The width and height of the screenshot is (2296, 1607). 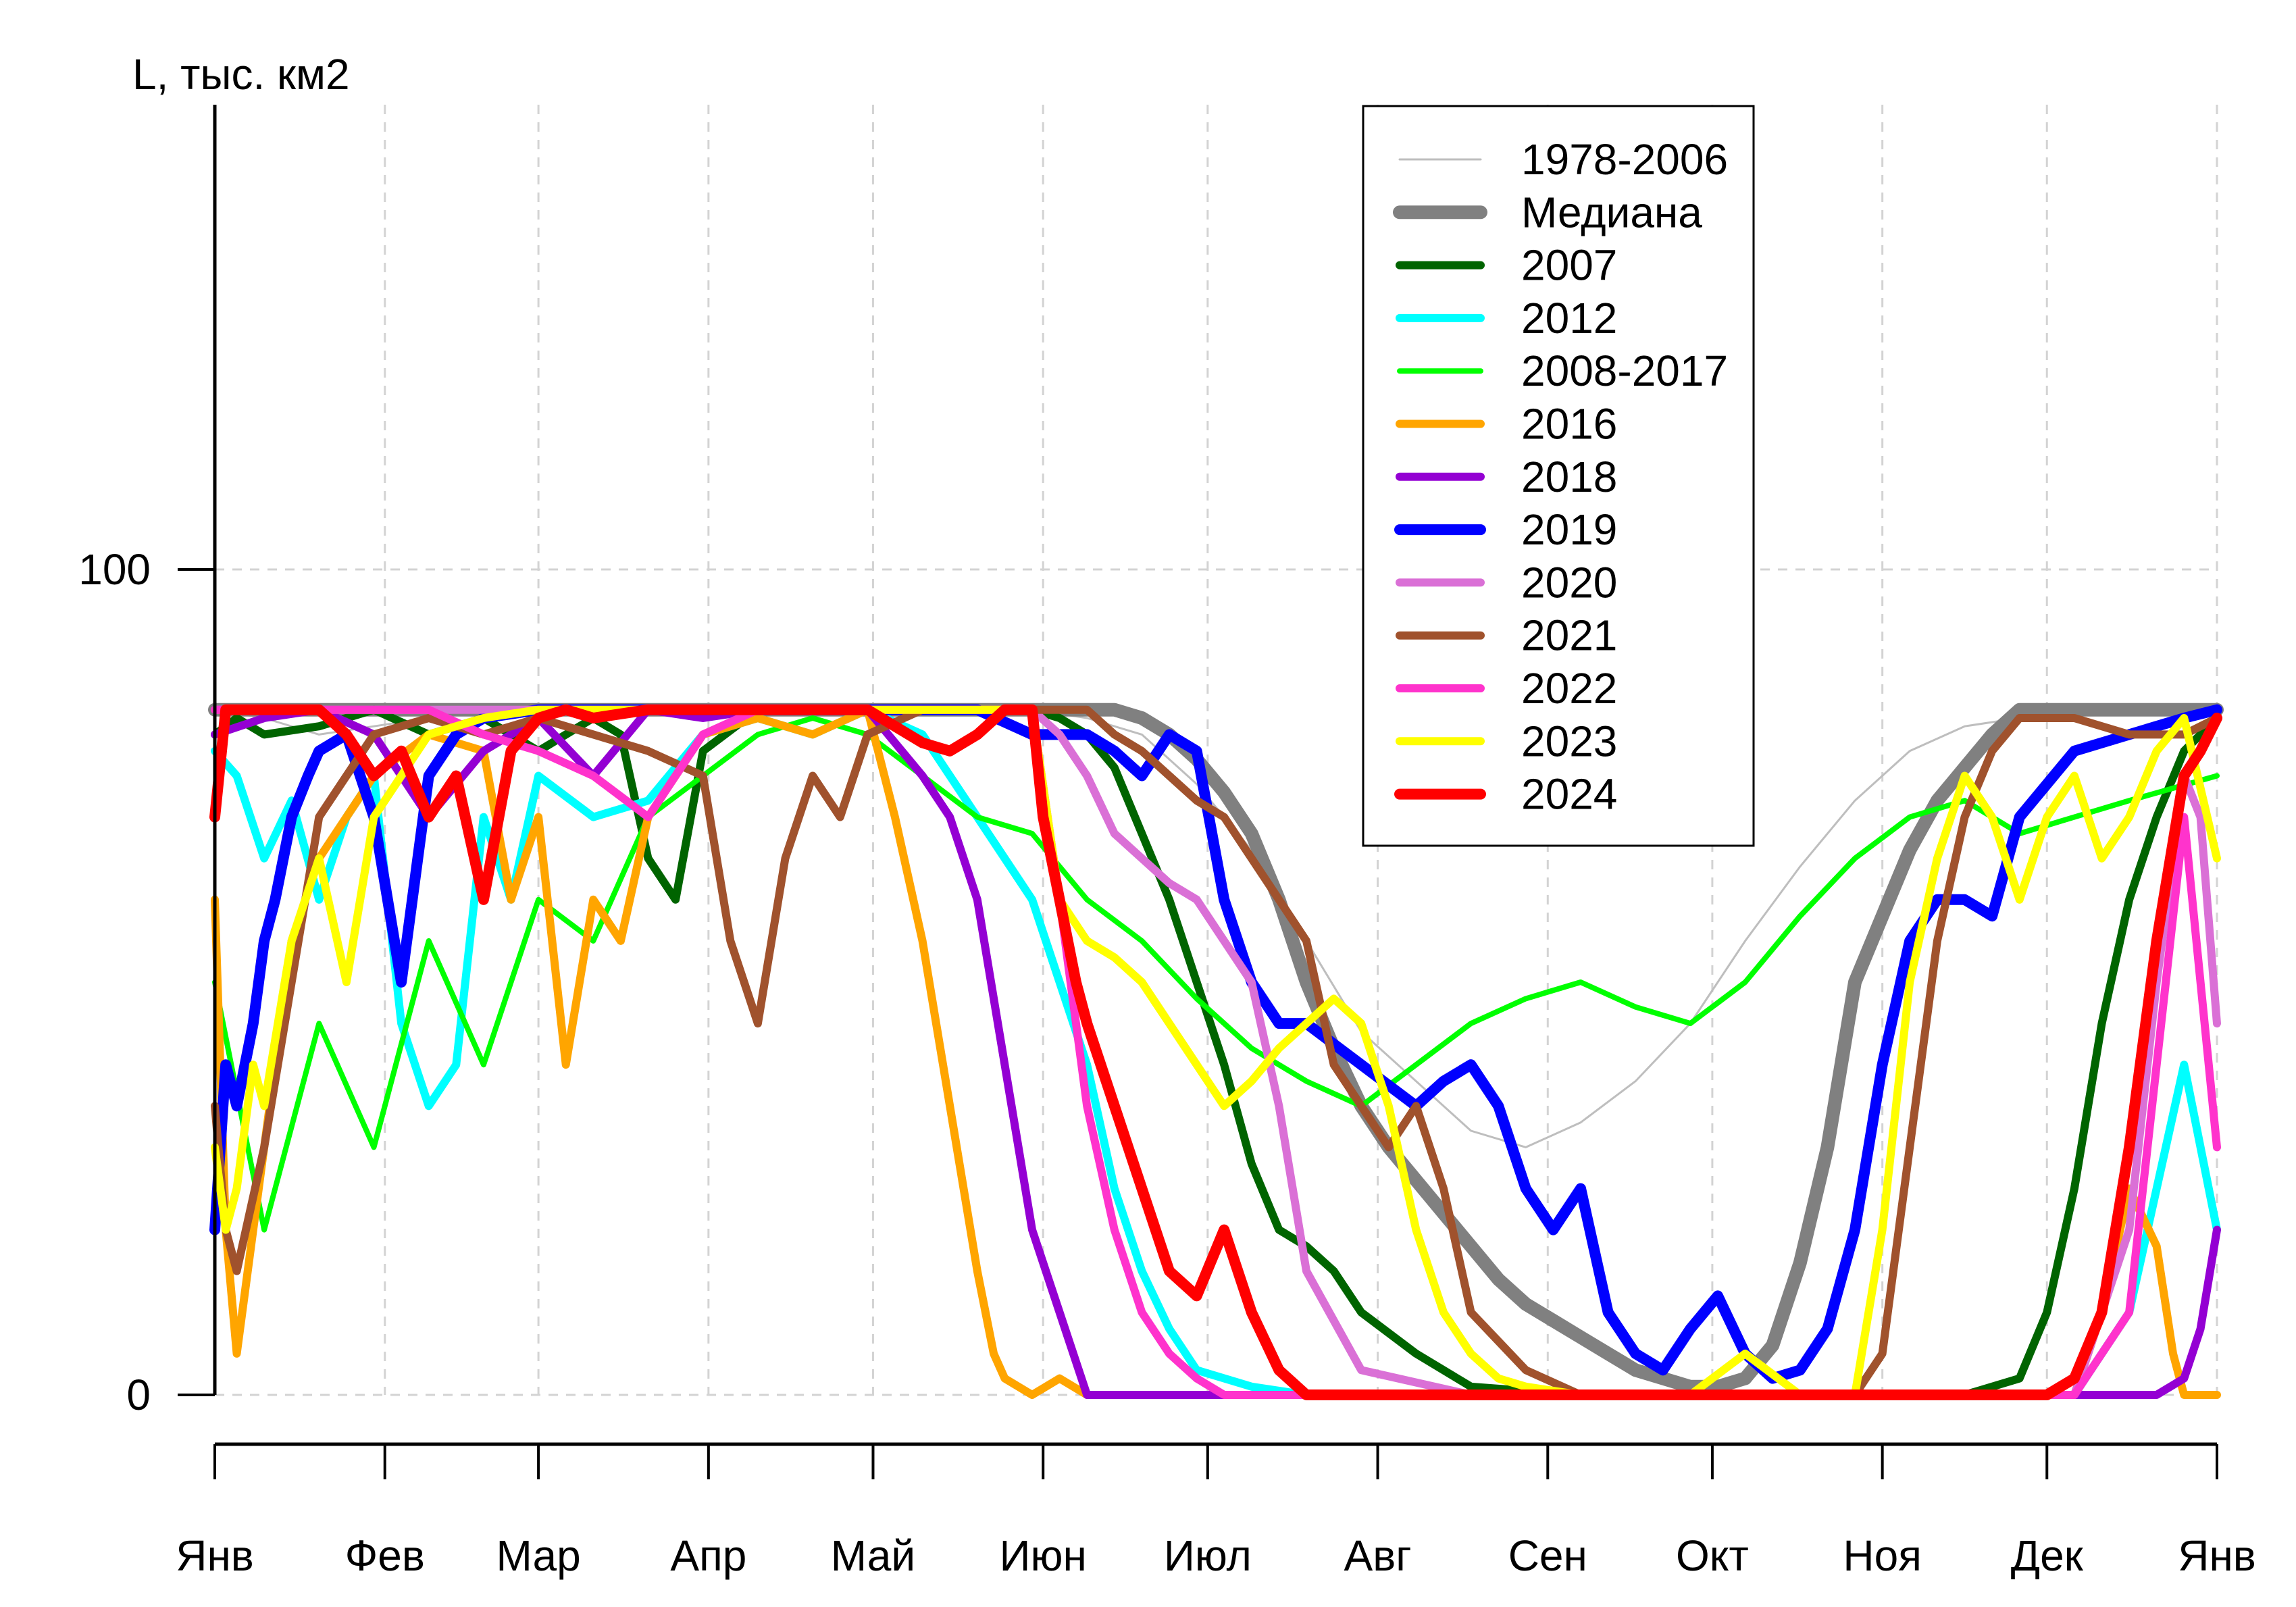 What do you see at coordinates (1569, 688) in the screenshot?
I see `legend-label: 2022` at bounding box center [1569, 688].